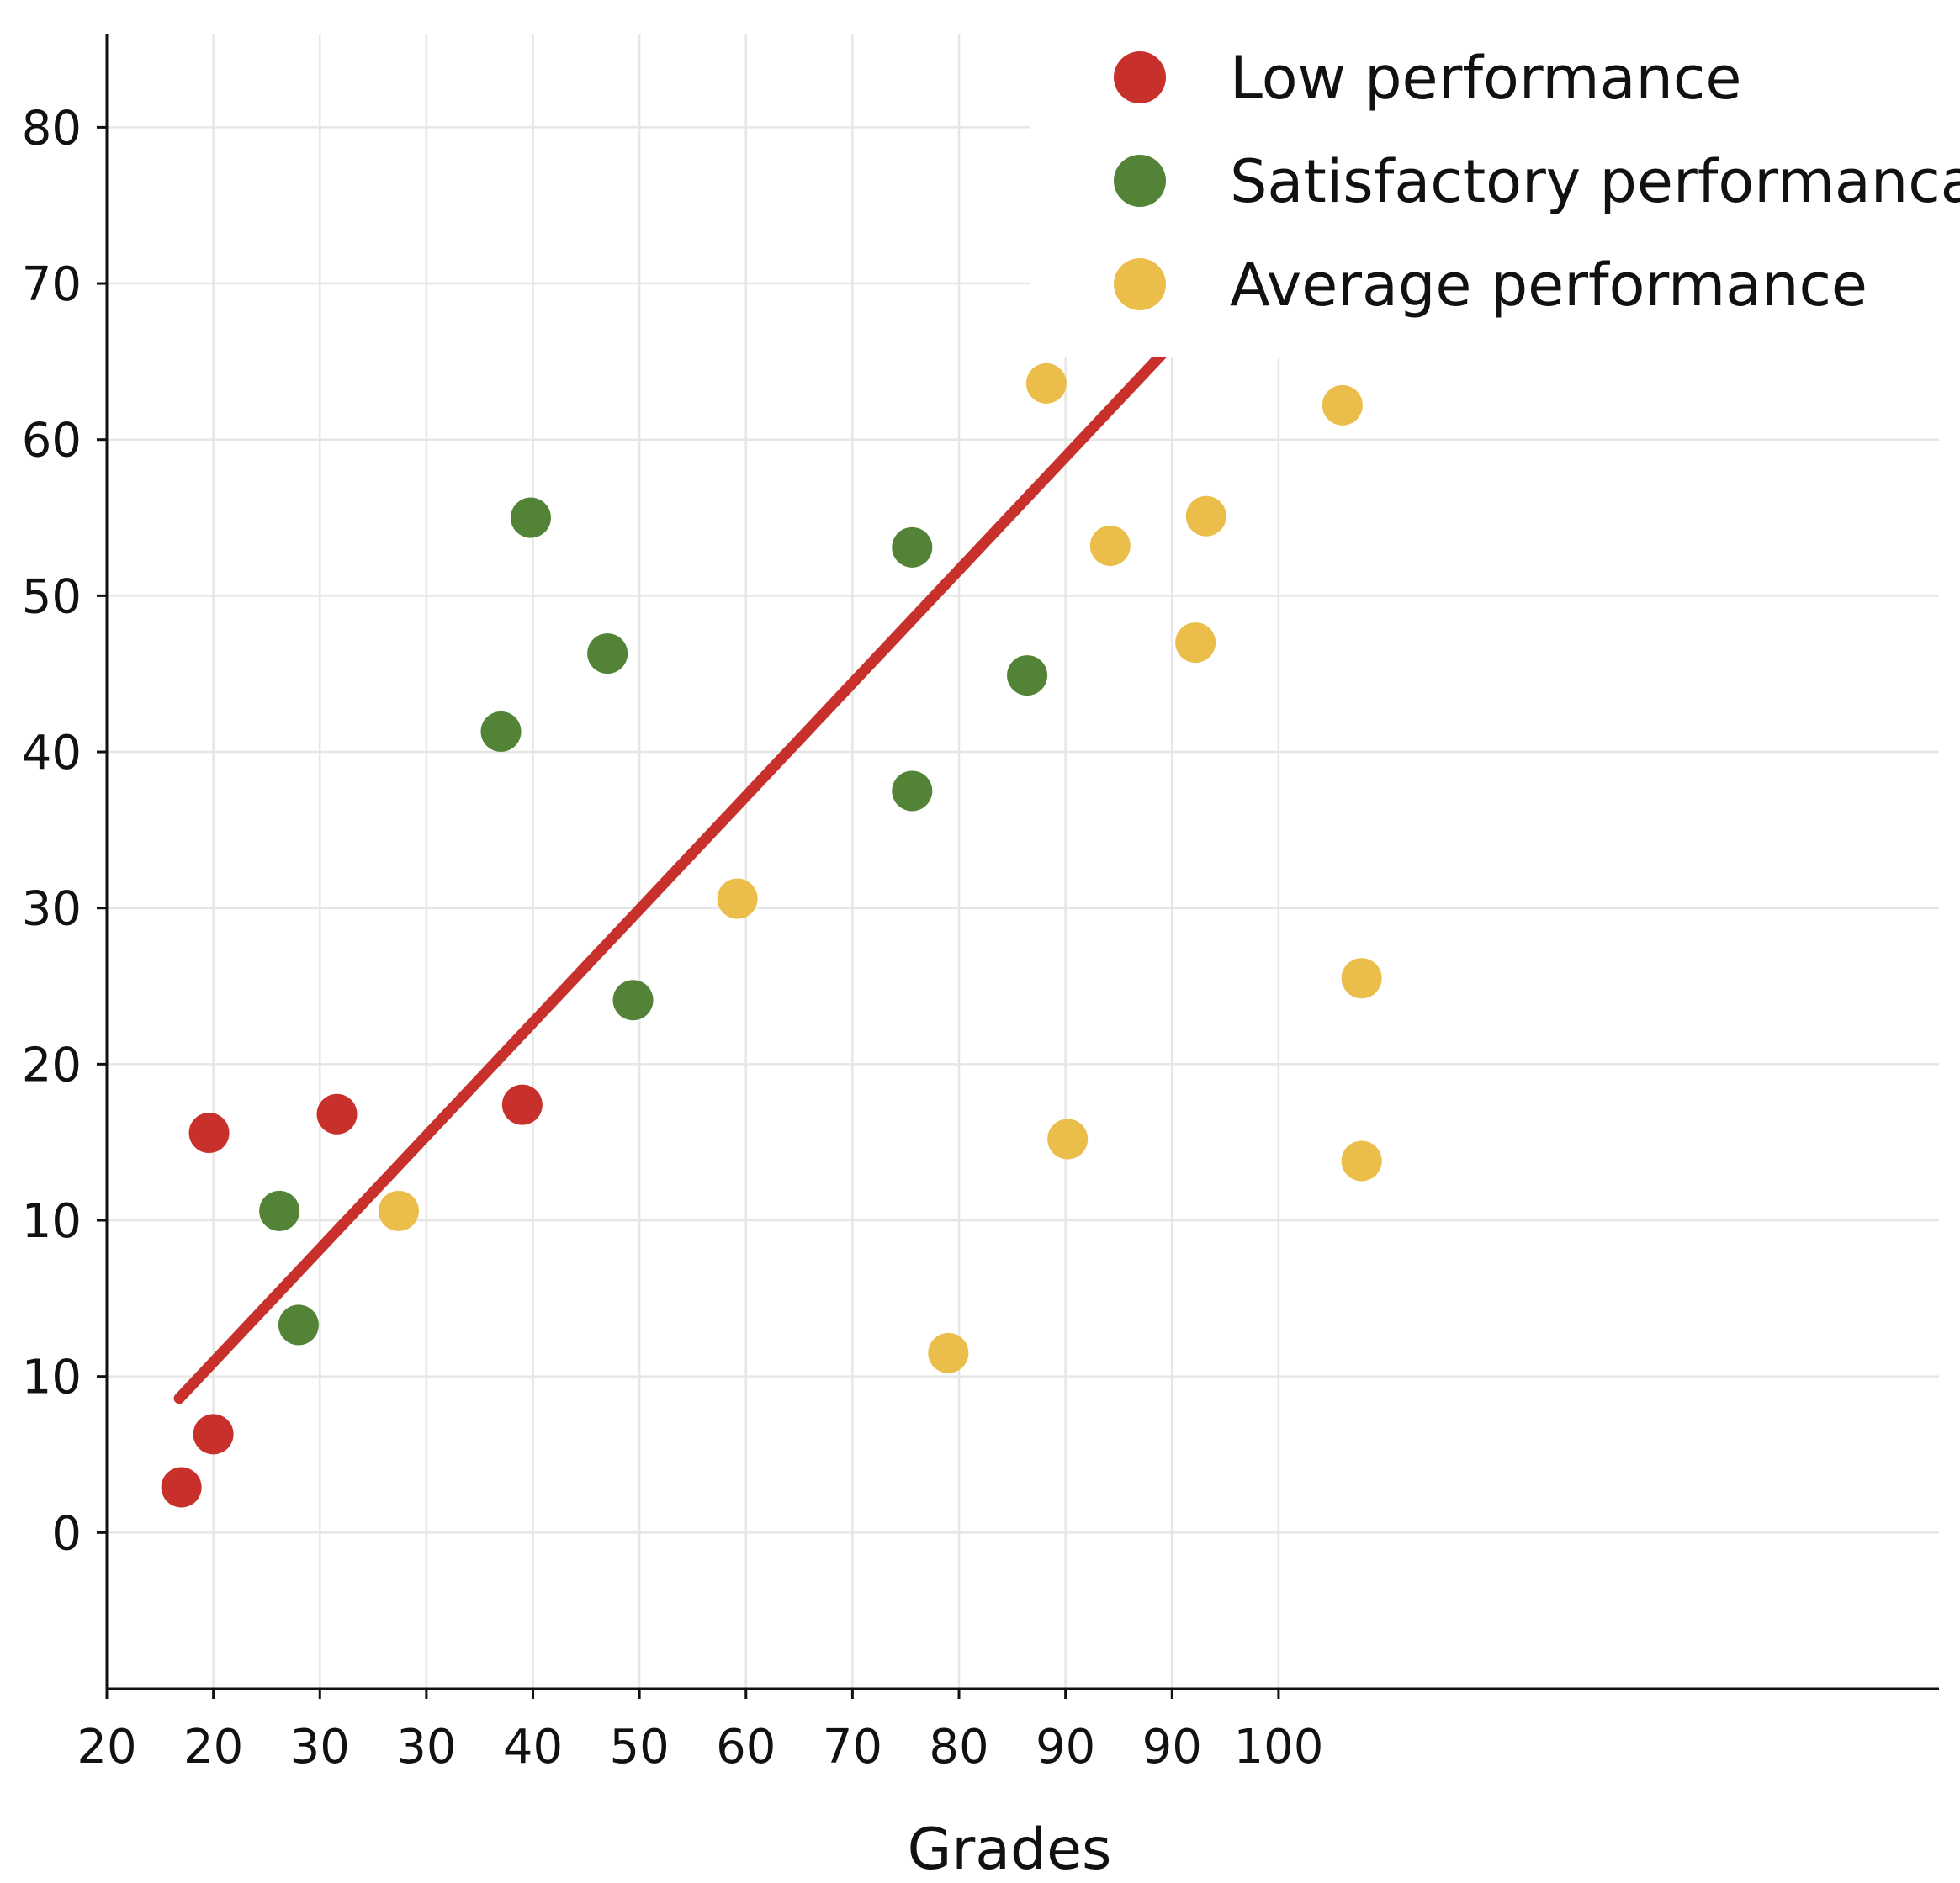 The image size is (1960, 1883). I want to click on legend-label-average-performance: Average performance, so click(1548, 285).